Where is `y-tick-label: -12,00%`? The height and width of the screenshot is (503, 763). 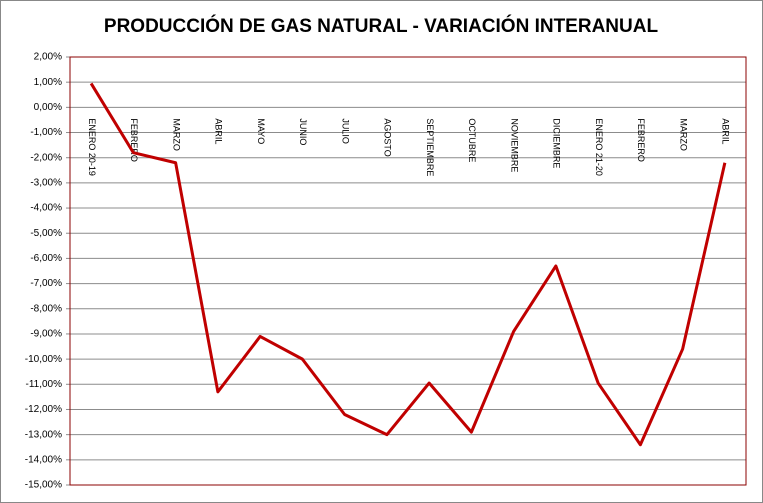 y-tick-label: -12,00% is located at coordinates (43, 409).